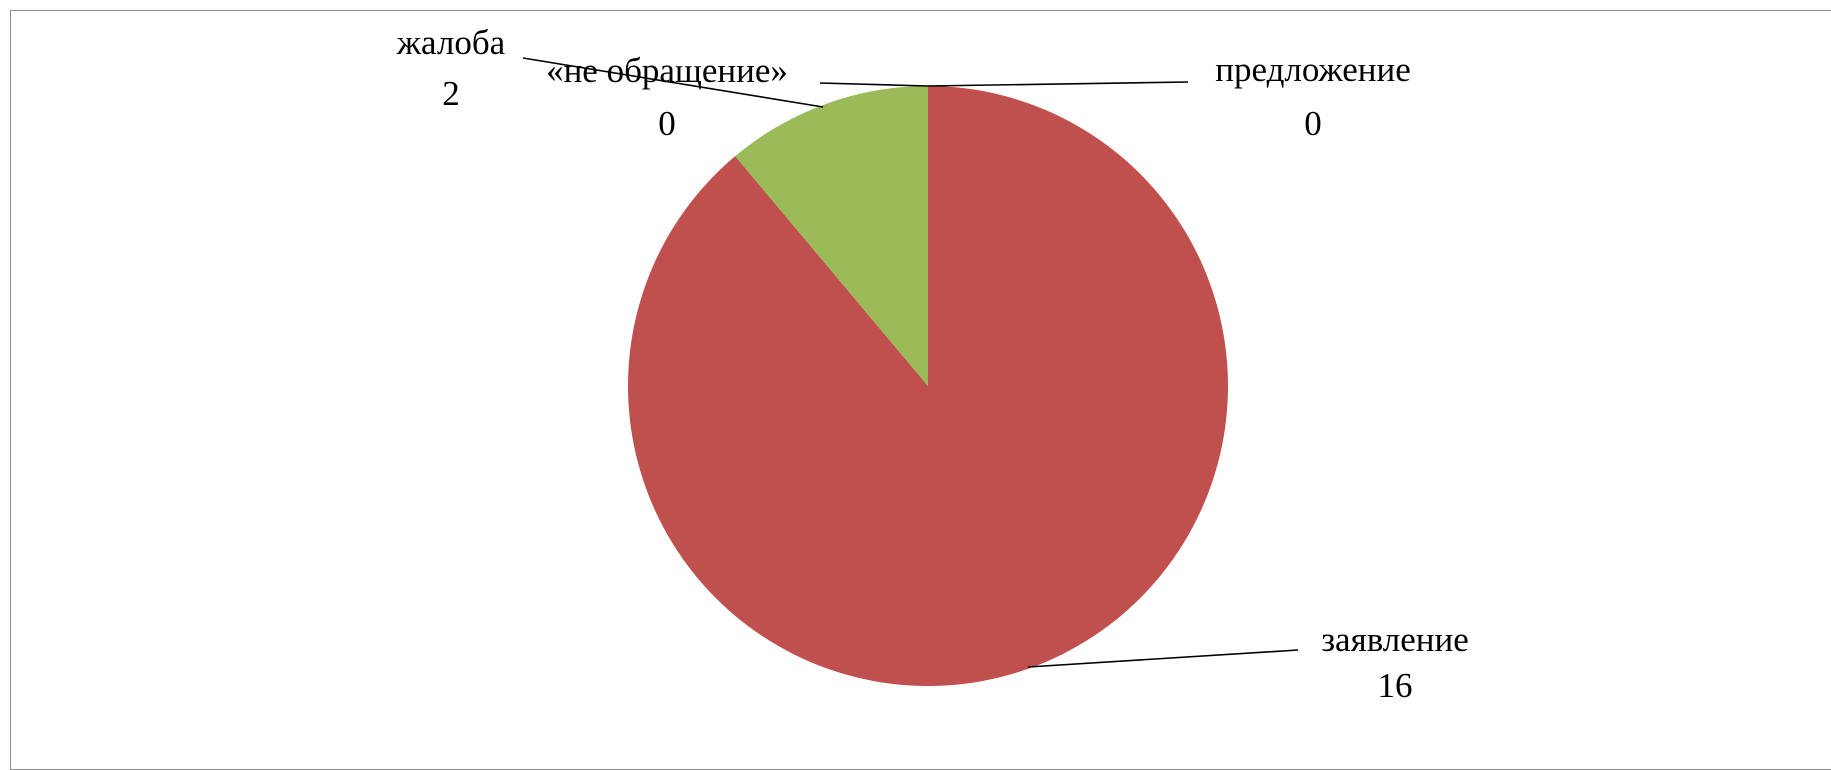 This screenshot has width=1831, height=770. What do you see at coordinates (1312, 69) in the screenshot?
I see `data-label-predlozhenie-category: предложение` at bounding box center [1312, 69].